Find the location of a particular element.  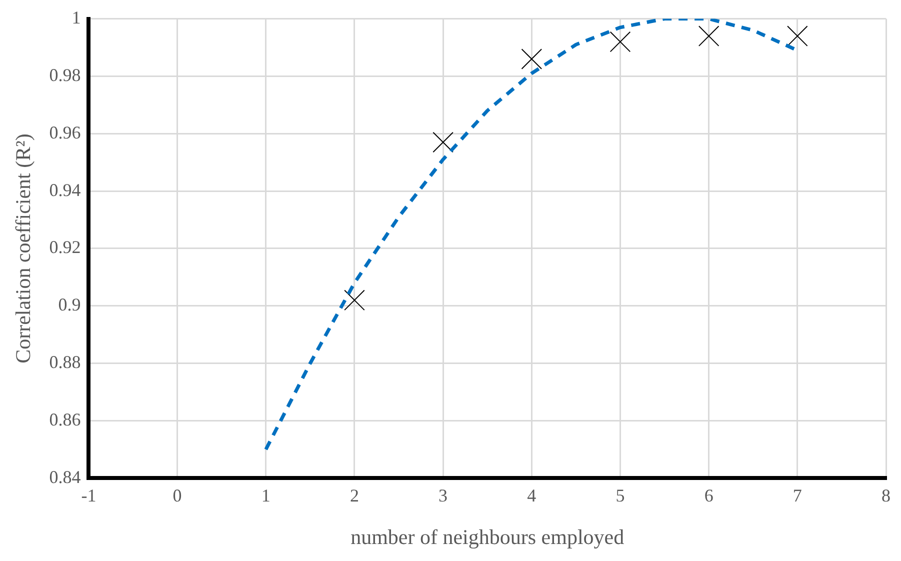

y-axis-title: Correlation coefficient (R²) is located at coordinates (23, 249).